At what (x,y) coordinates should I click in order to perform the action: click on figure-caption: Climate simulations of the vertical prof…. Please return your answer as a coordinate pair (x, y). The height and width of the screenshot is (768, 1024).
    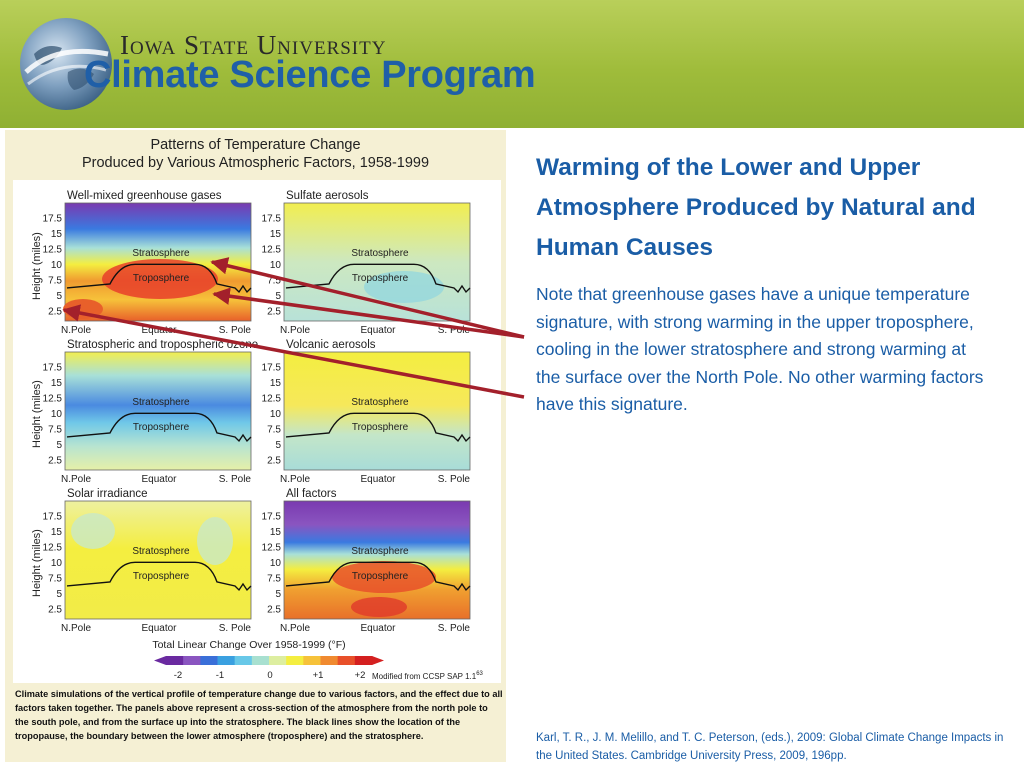
    Looking at the image, I should click on (259, 715).